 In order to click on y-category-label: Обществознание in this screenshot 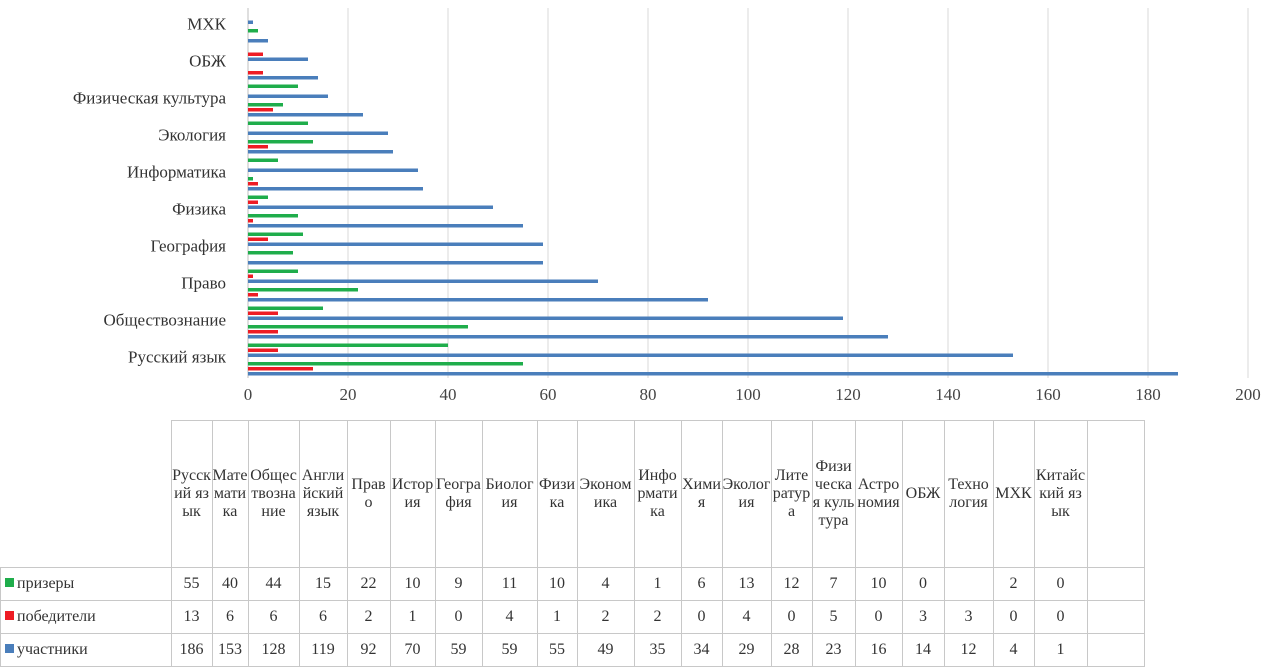, I will do `click(165, 320)`.